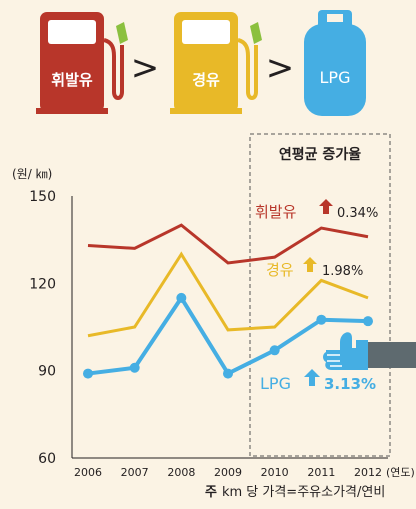  What do you see at coordinates (276, 212) in the screenshot?
I see `gasoline-rate-name: 휘발유` at bounding box center [276, 212].